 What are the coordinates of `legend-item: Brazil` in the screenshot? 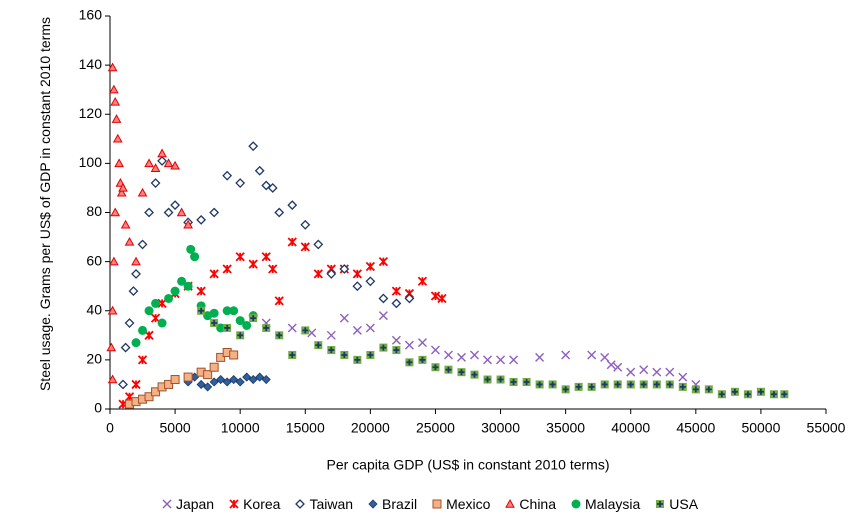 It's located at (392, 504).